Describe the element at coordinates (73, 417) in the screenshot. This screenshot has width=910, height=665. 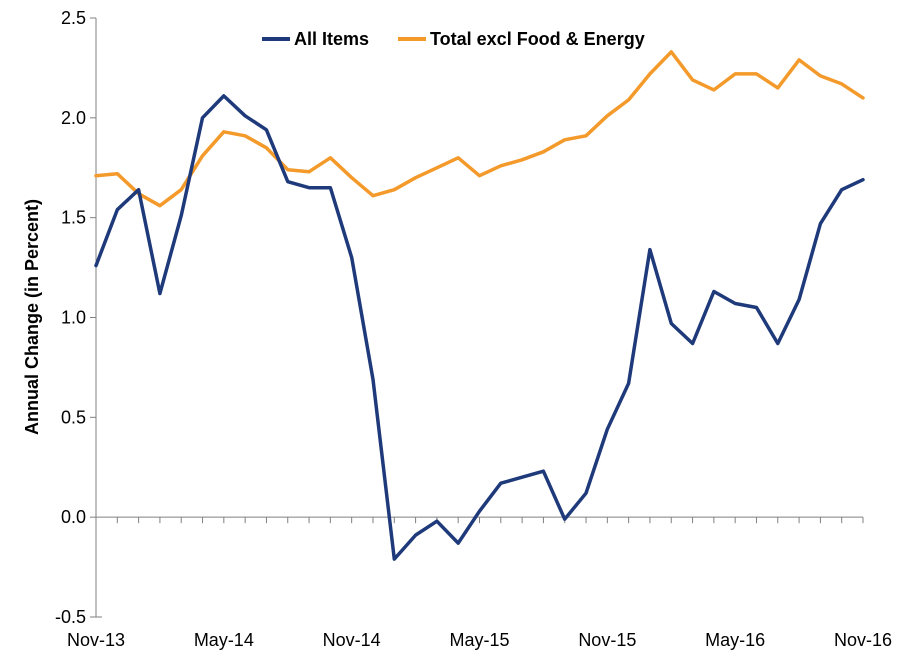
I see `y-tick-label: 0.5` at that location.